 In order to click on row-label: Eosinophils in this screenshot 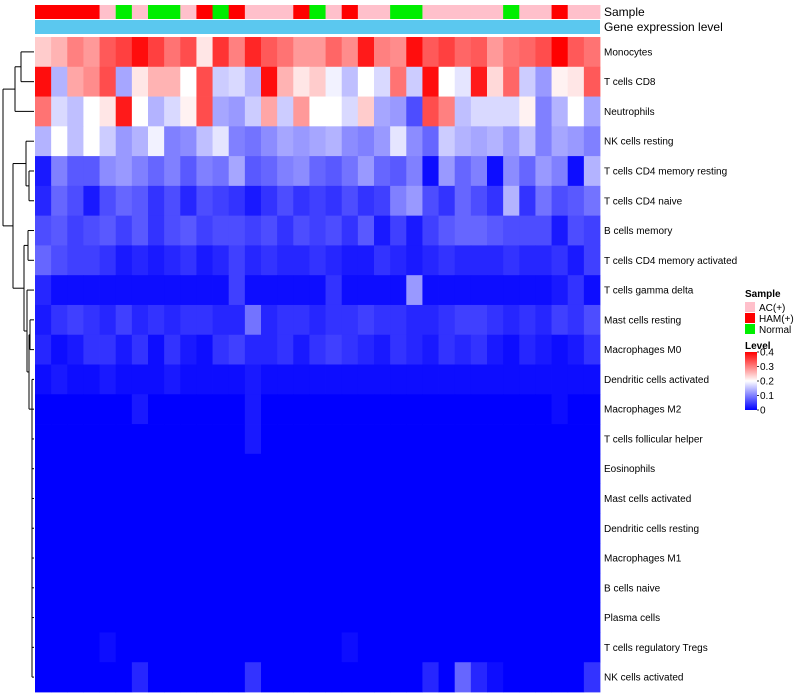, I will do `click(629, 469)`.